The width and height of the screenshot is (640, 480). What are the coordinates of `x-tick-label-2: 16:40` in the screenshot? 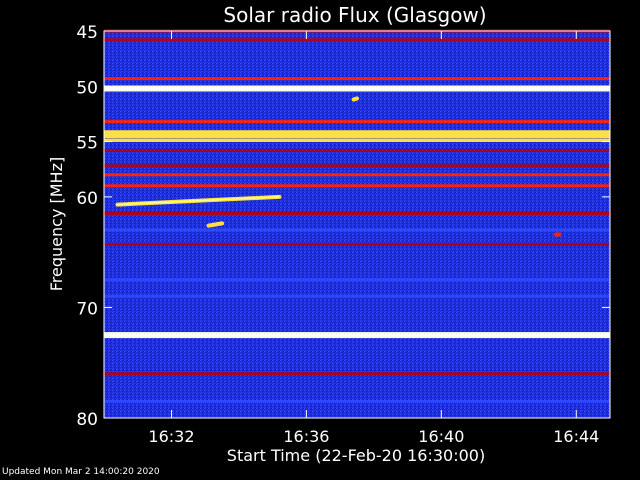 It's located at (441, 436).